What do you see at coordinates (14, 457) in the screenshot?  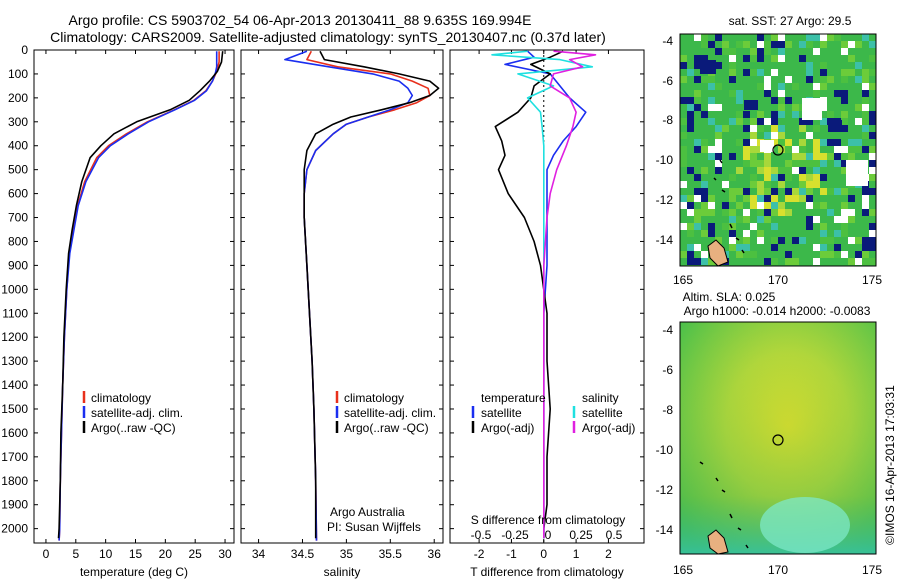 I see `depth-tick-label: 1700` at bounding box center [14, 457].